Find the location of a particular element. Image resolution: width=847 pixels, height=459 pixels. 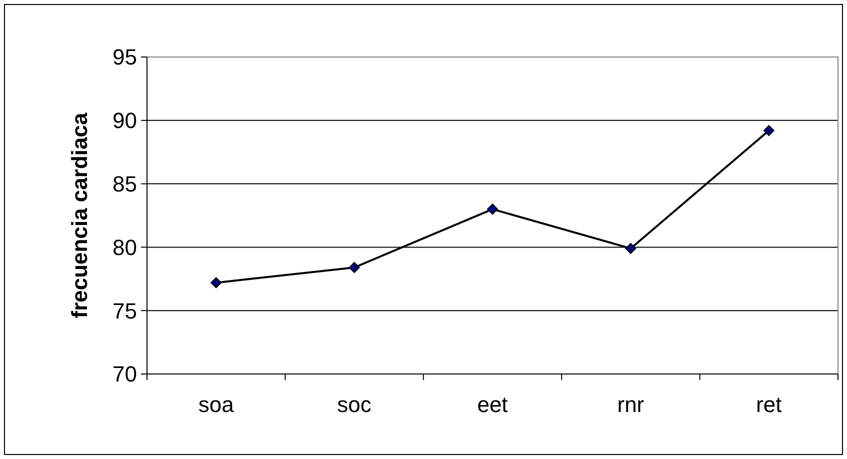

x-tick-label: ret is located at coordinates (769, 404).